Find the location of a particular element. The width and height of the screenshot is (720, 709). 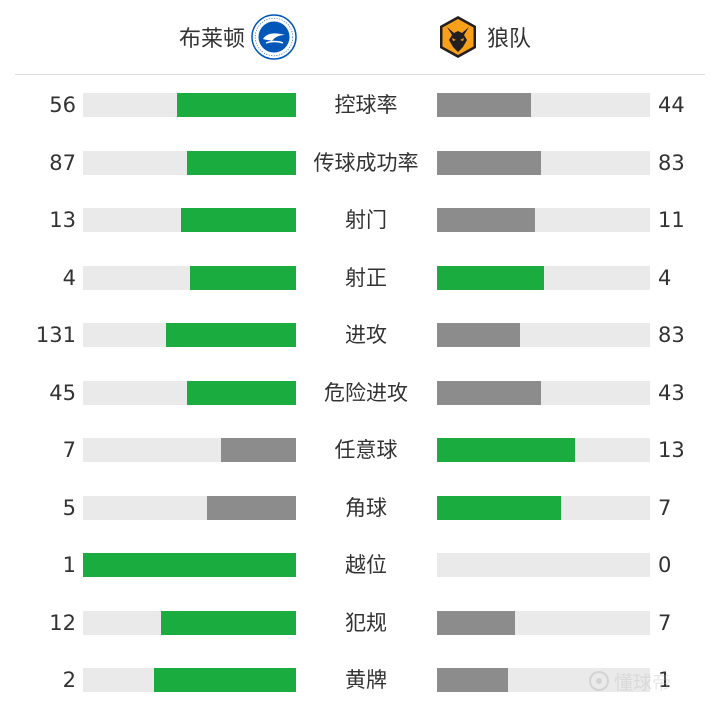

away-team-name: 狼队 is located at coordinates (509, 39).